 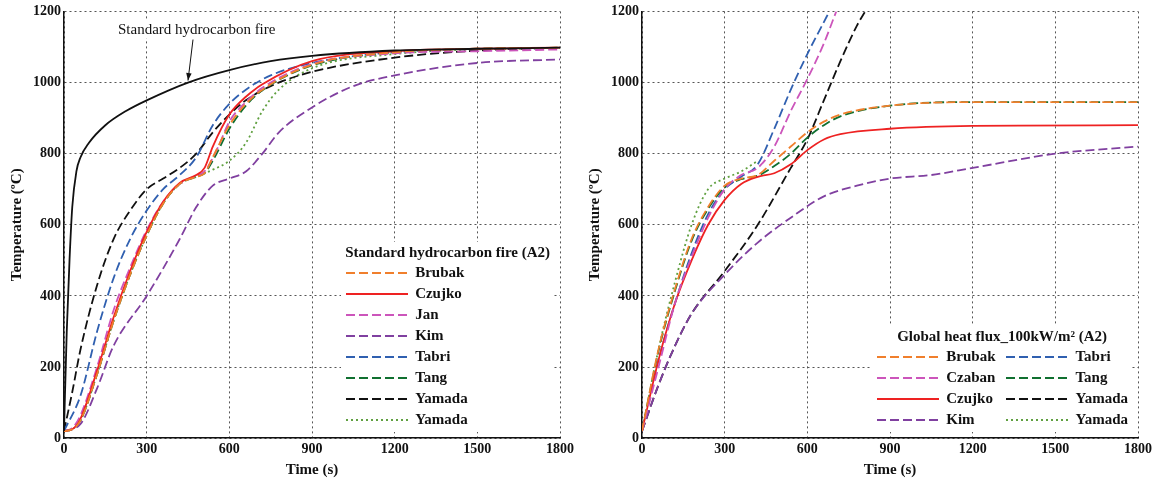 What do you see at coordinates (447, 253) in the screenshot?
I see `legend-title: Standard hydrocarbon fire (A2)` at bounding box center [447, 253].